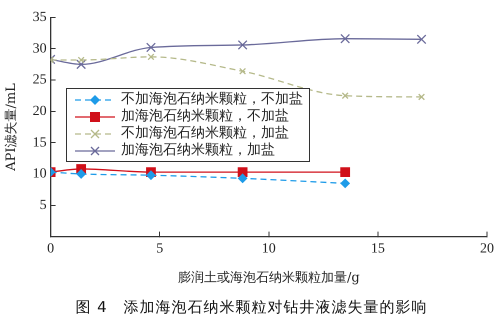 The width and height of the screenshot is (503, 325). I want to click on legend-label: 不加海泡石纳米颗粒，加盐, so click(205, 133).